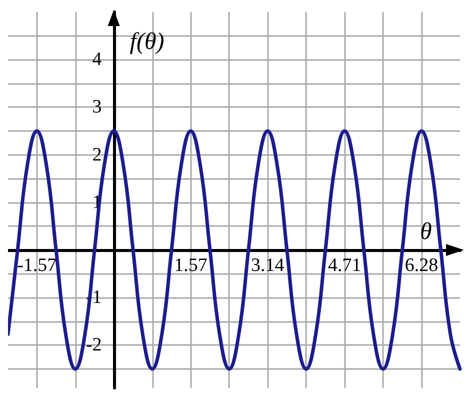 This screenshot has width=474, height=404. What do you see at coordinates (97, 107) in the screenshot?
I see `y-tick-label: 3` at bounding box center [97, 107].